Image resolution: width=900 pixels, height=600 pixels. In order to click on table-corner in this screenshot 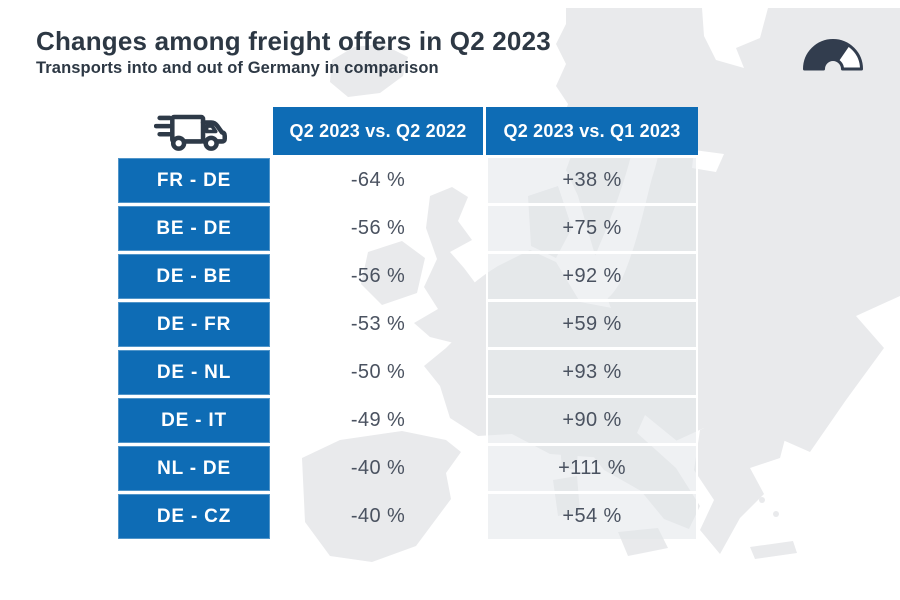, I will do `click(194, 131)`.